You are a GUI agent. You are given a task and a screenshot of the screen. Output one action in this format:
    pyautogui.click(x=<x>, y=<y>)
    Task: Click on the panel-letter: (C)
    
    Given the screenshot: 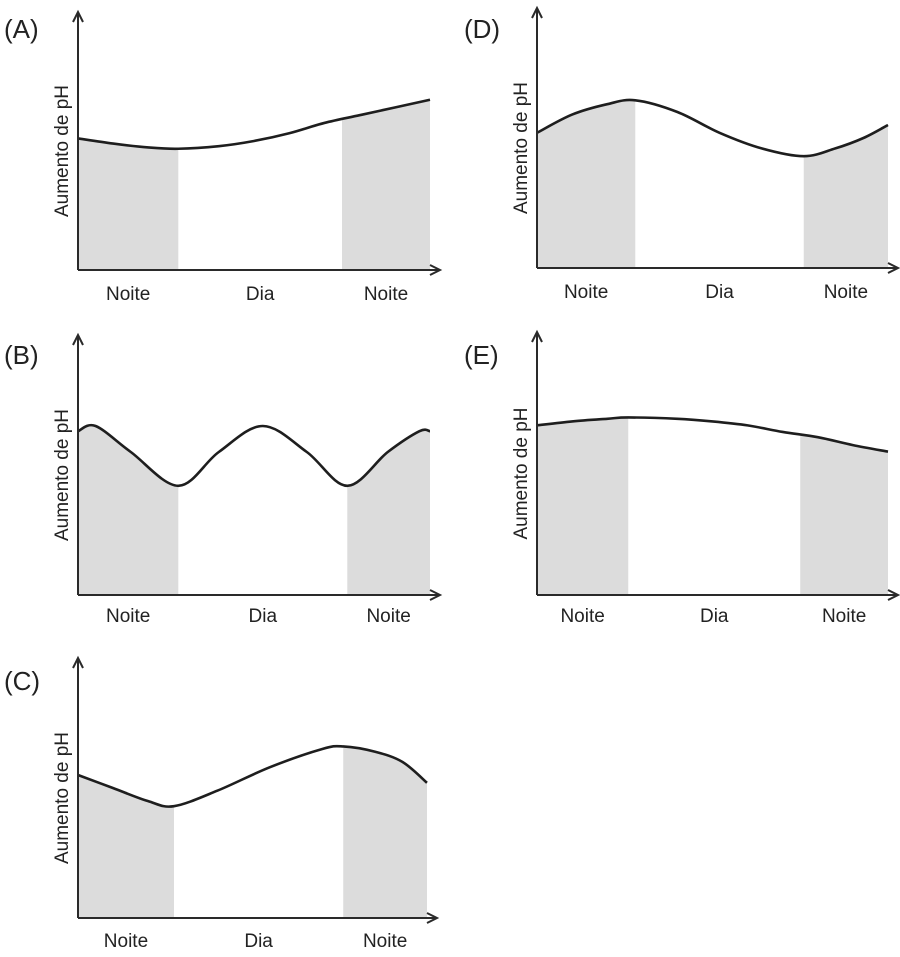 What is the action you would take?
    pyautogui.click(x=22, y=681)
    